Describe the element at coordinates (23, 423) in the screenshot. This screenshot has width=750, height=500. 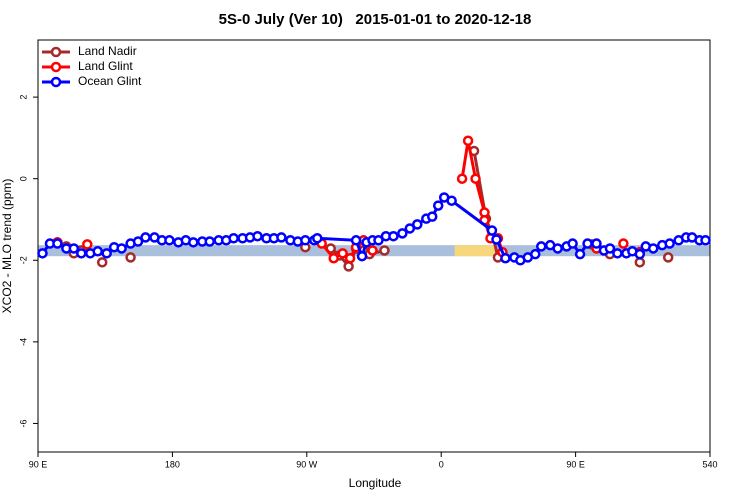
I see `y-tick-label: -6` at that location.